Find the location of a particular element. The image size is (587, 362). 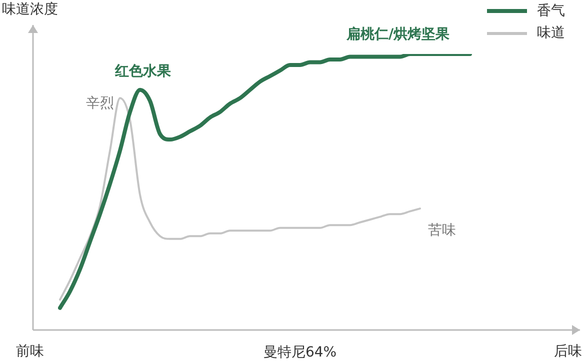

text: 前味 is located at coordinates (30, 352).